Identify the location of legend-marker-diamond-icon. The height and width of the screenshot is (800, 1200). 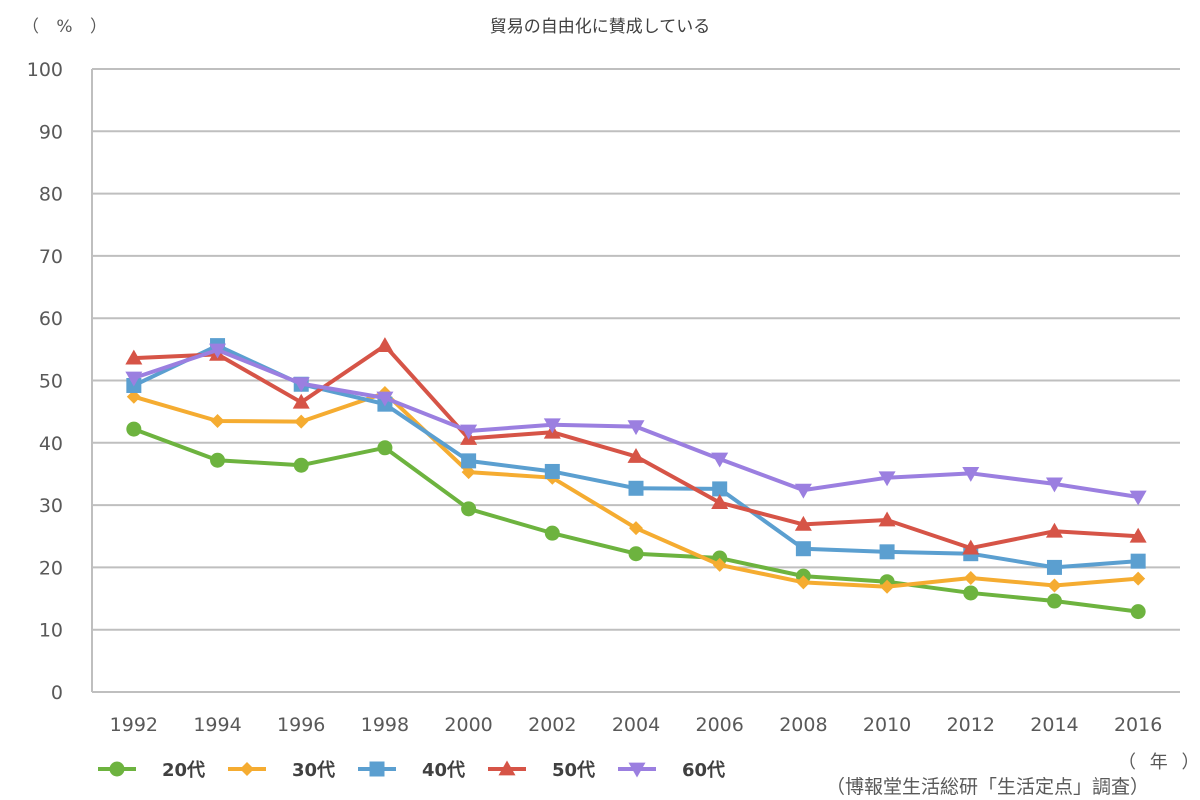
(247, 769).